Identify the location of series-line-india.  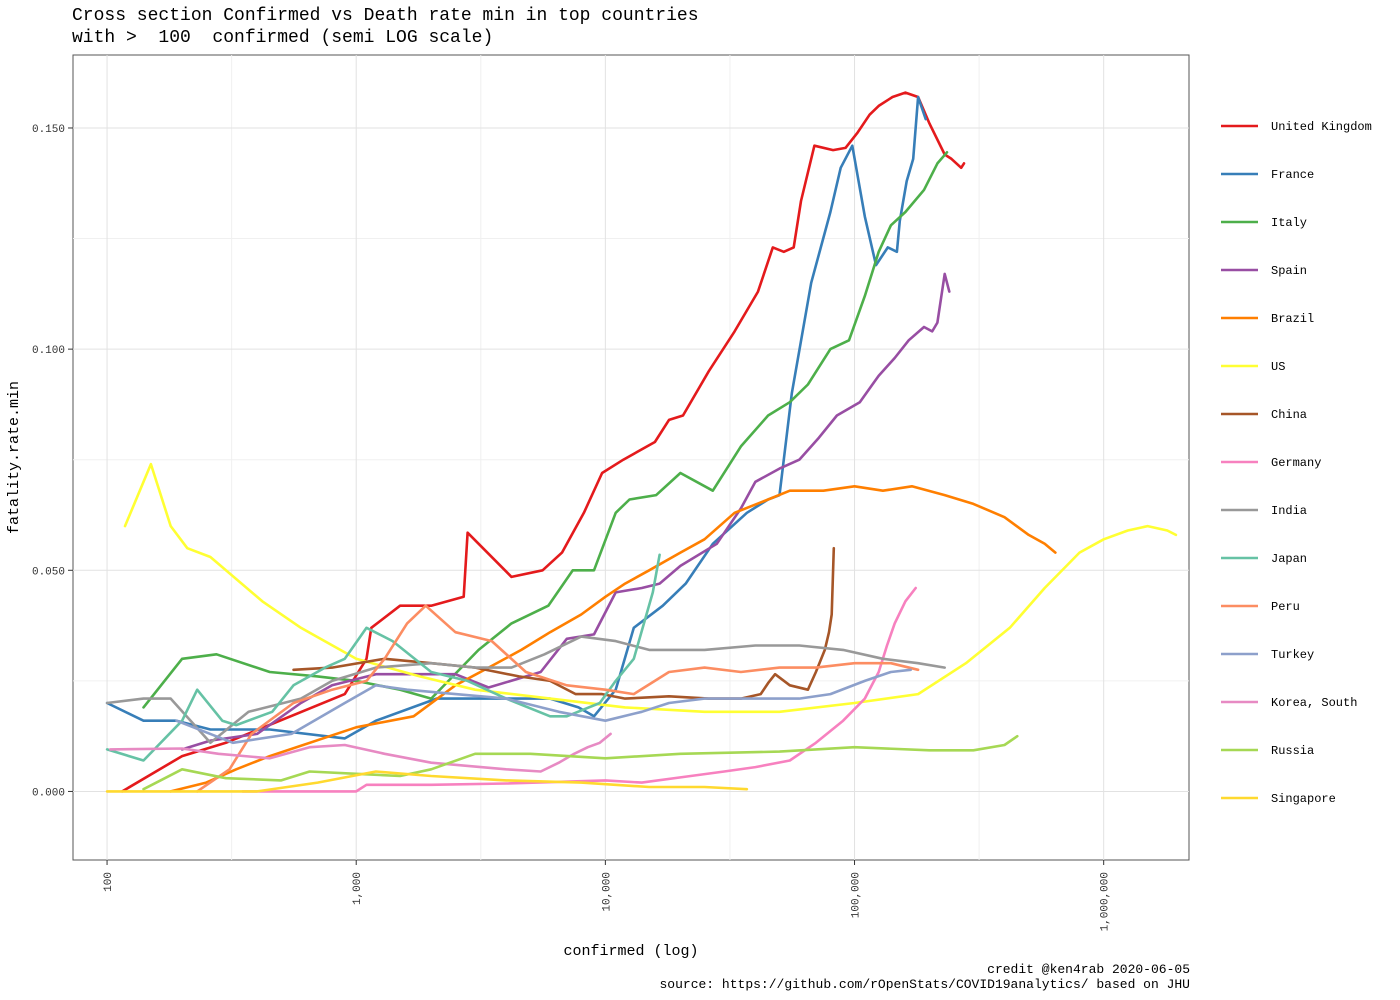
(525, 690).